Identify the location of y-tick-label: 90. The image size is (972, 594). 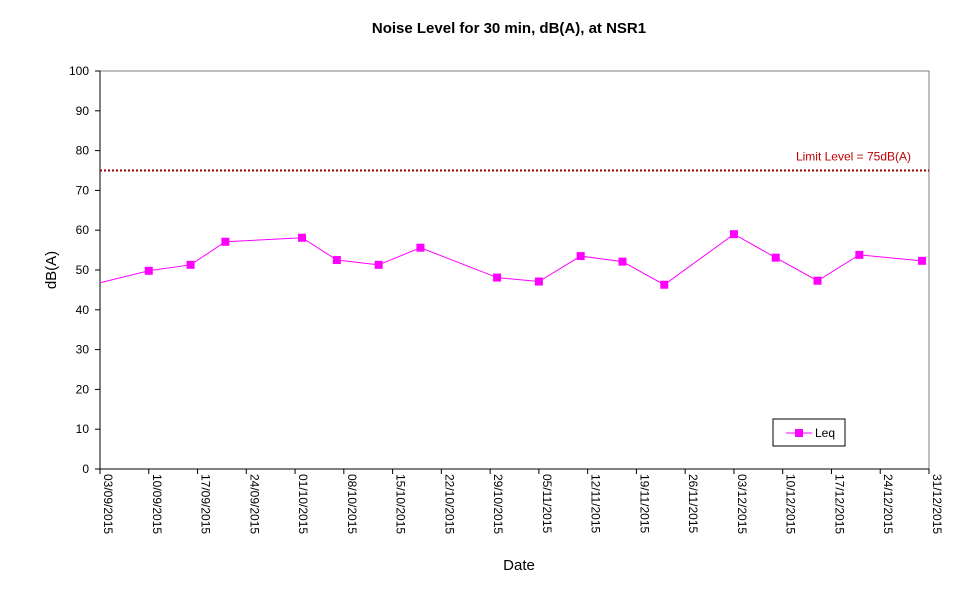
(83, 111).